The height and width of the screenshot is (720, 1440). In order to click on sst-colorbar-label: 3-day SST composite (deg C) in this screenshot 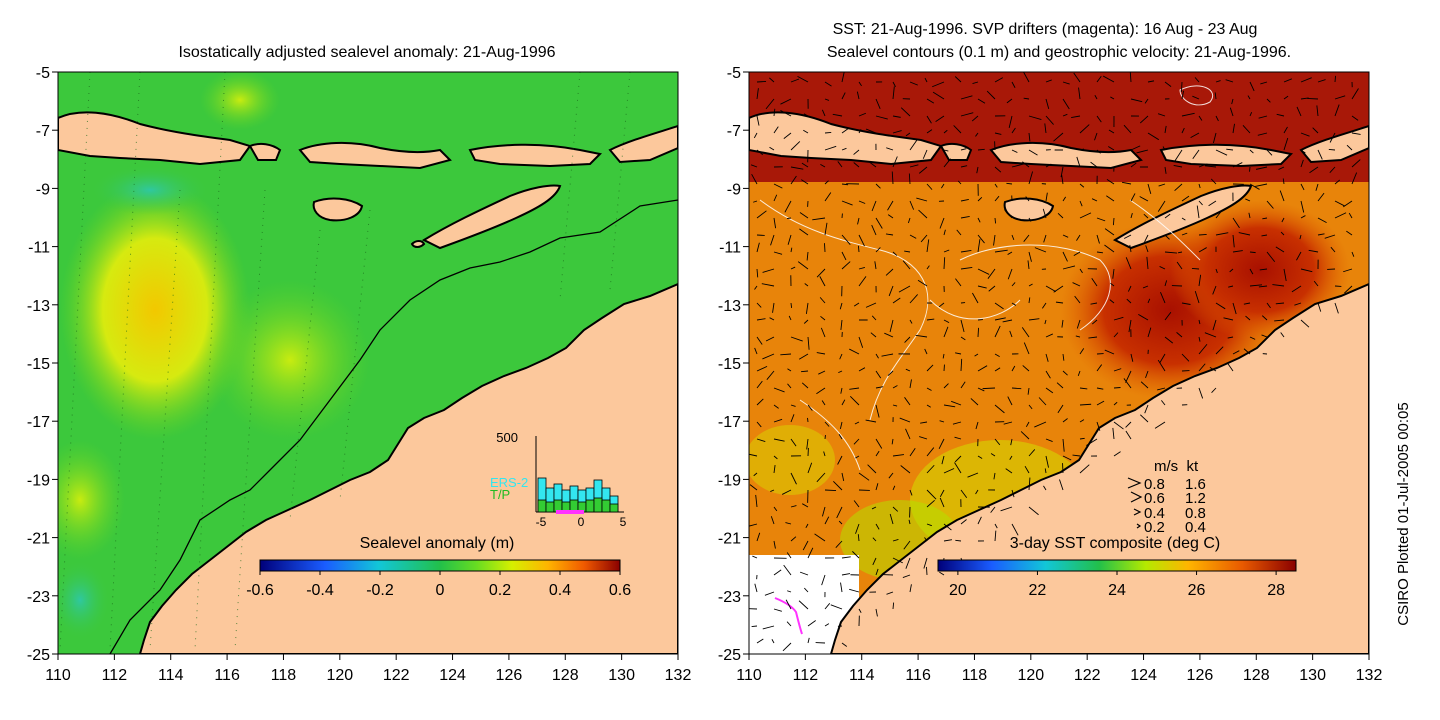, I will do `click(1115, 543)`.